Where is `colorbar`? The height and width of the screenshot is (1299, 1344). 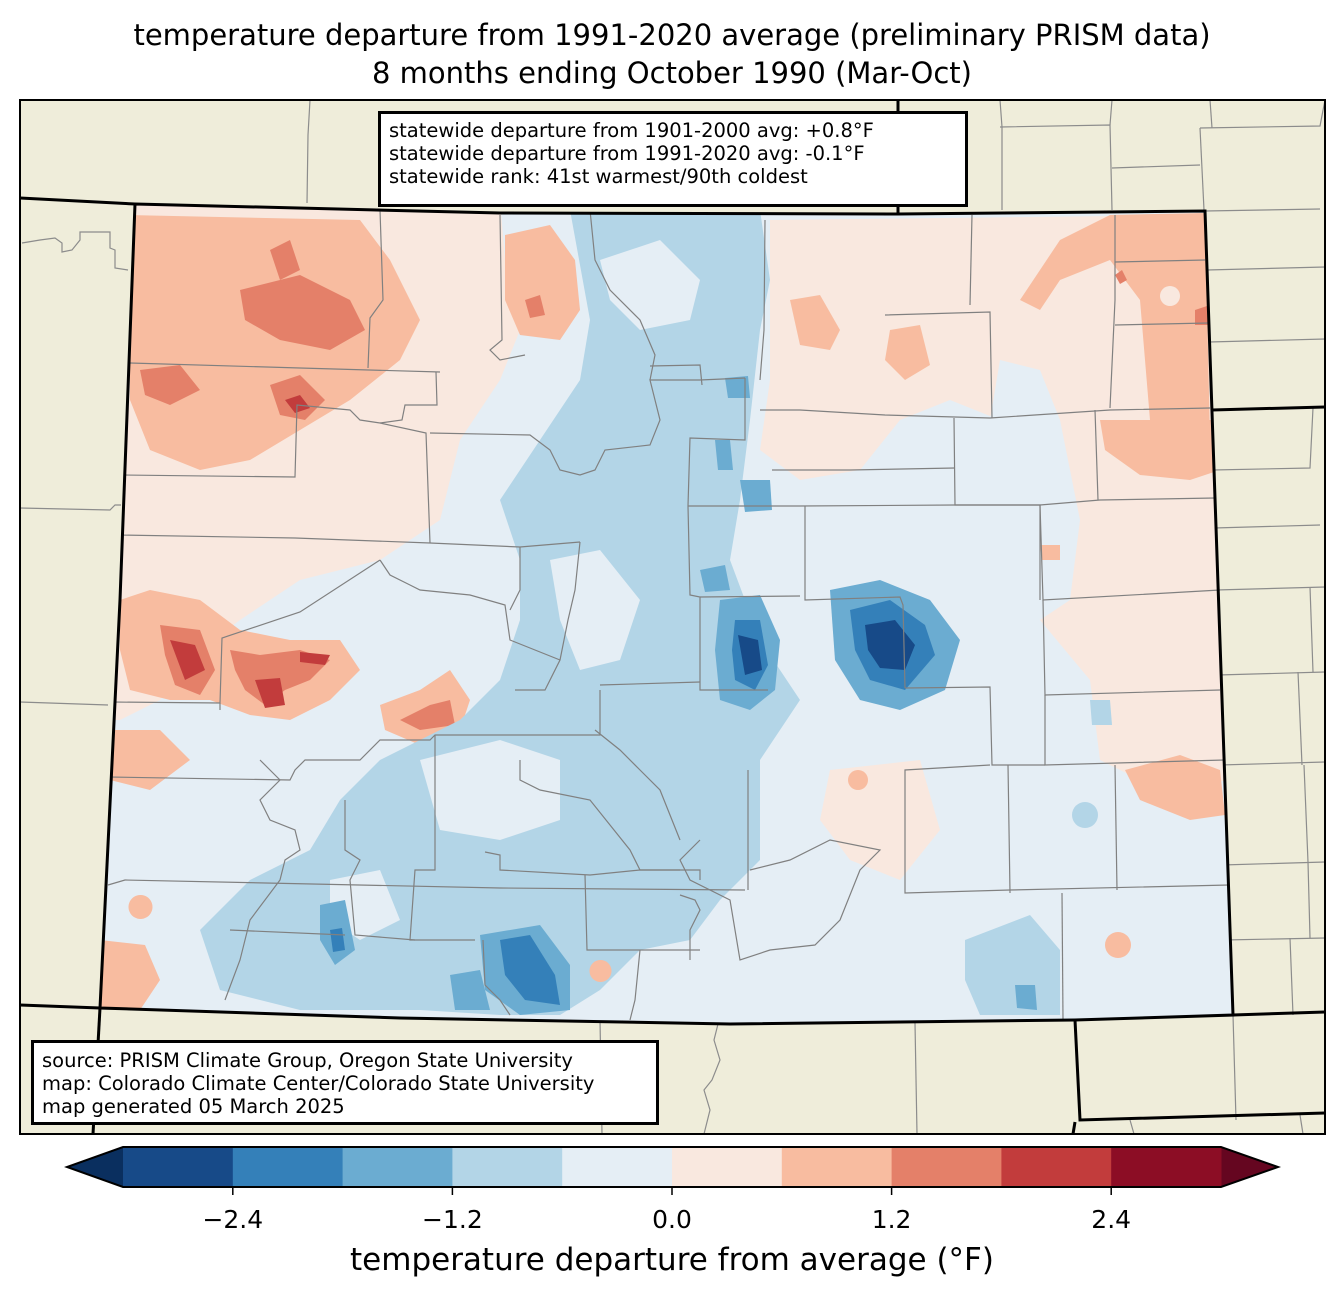 colorbar is located at coordinates (673, 1170).